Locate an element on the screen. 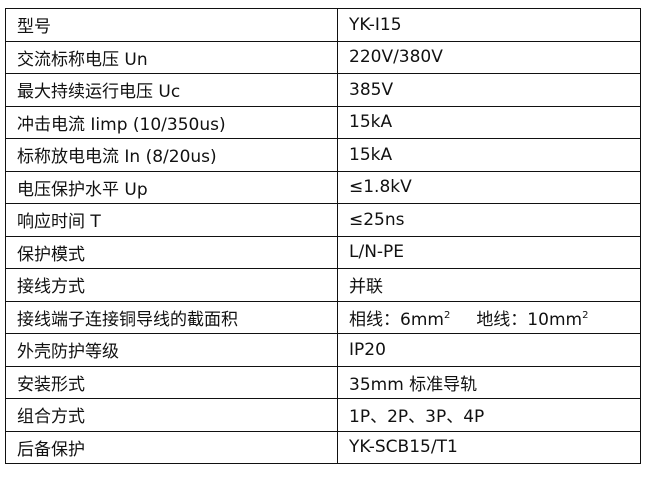 This screenshot has width=650, height=497. spec-value: 1P、2P、3P、4P is located at coordinates (489, 415).